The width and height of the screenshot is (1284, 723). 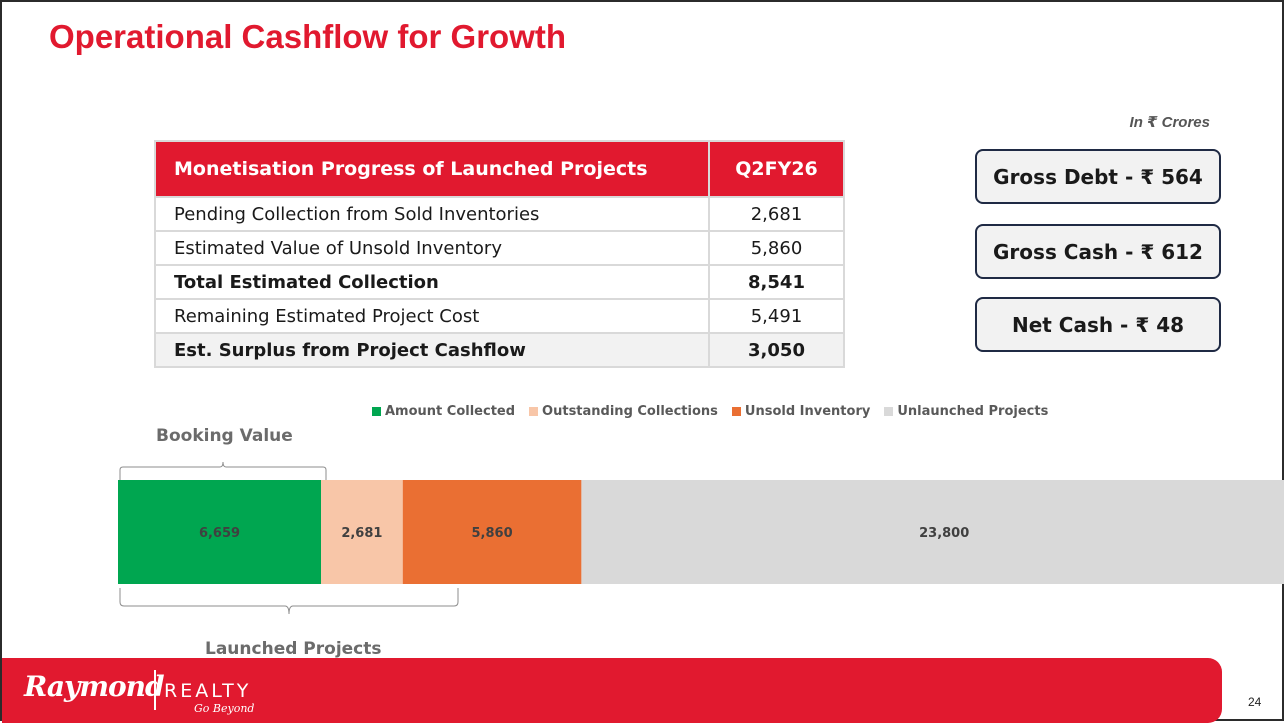 I want to click on table-row: Estimated Value of Unsold Inventory 5,860, so click(x=499, y=248).